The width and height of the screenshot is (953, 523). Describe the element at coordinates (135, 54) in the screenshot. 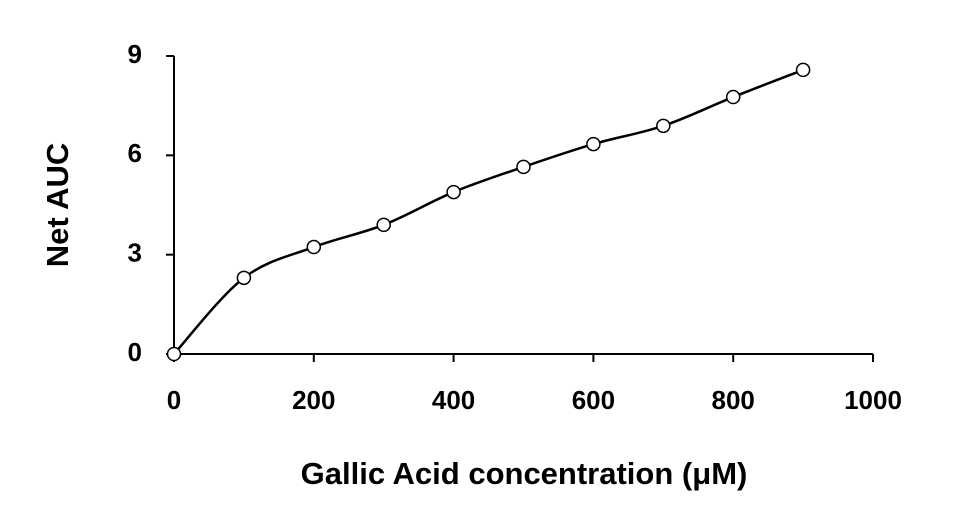

I see `y-tick-label: 9` at that location.